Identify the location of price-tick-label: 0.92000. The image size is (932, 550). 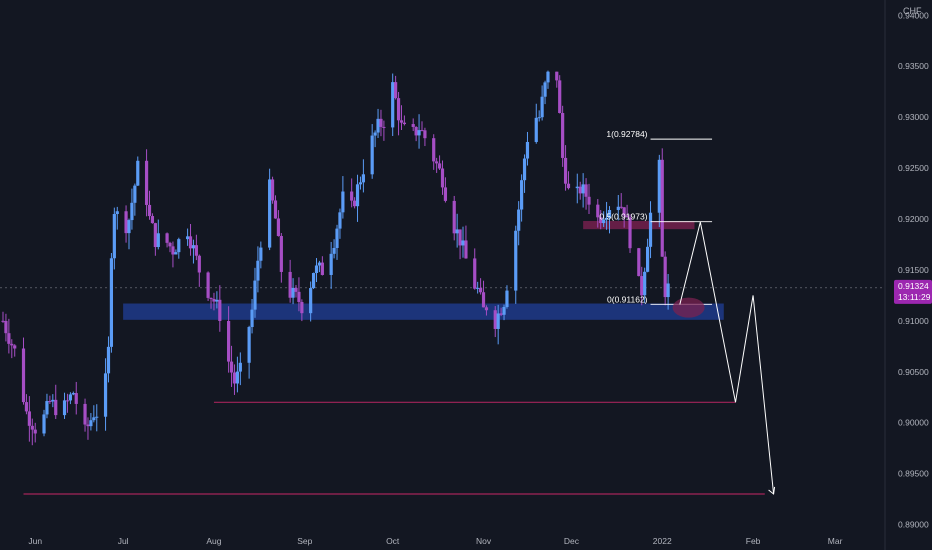
(913, 219).